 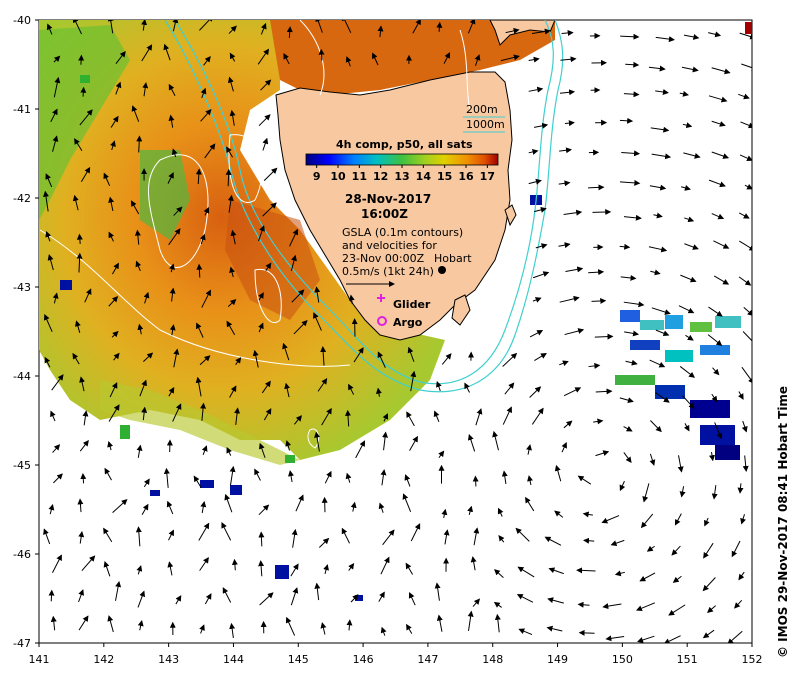 What do you see at coordinates (22, 376) in the screenshot?
I see `y-tick-label: -44` at bounding box center [22, 376].